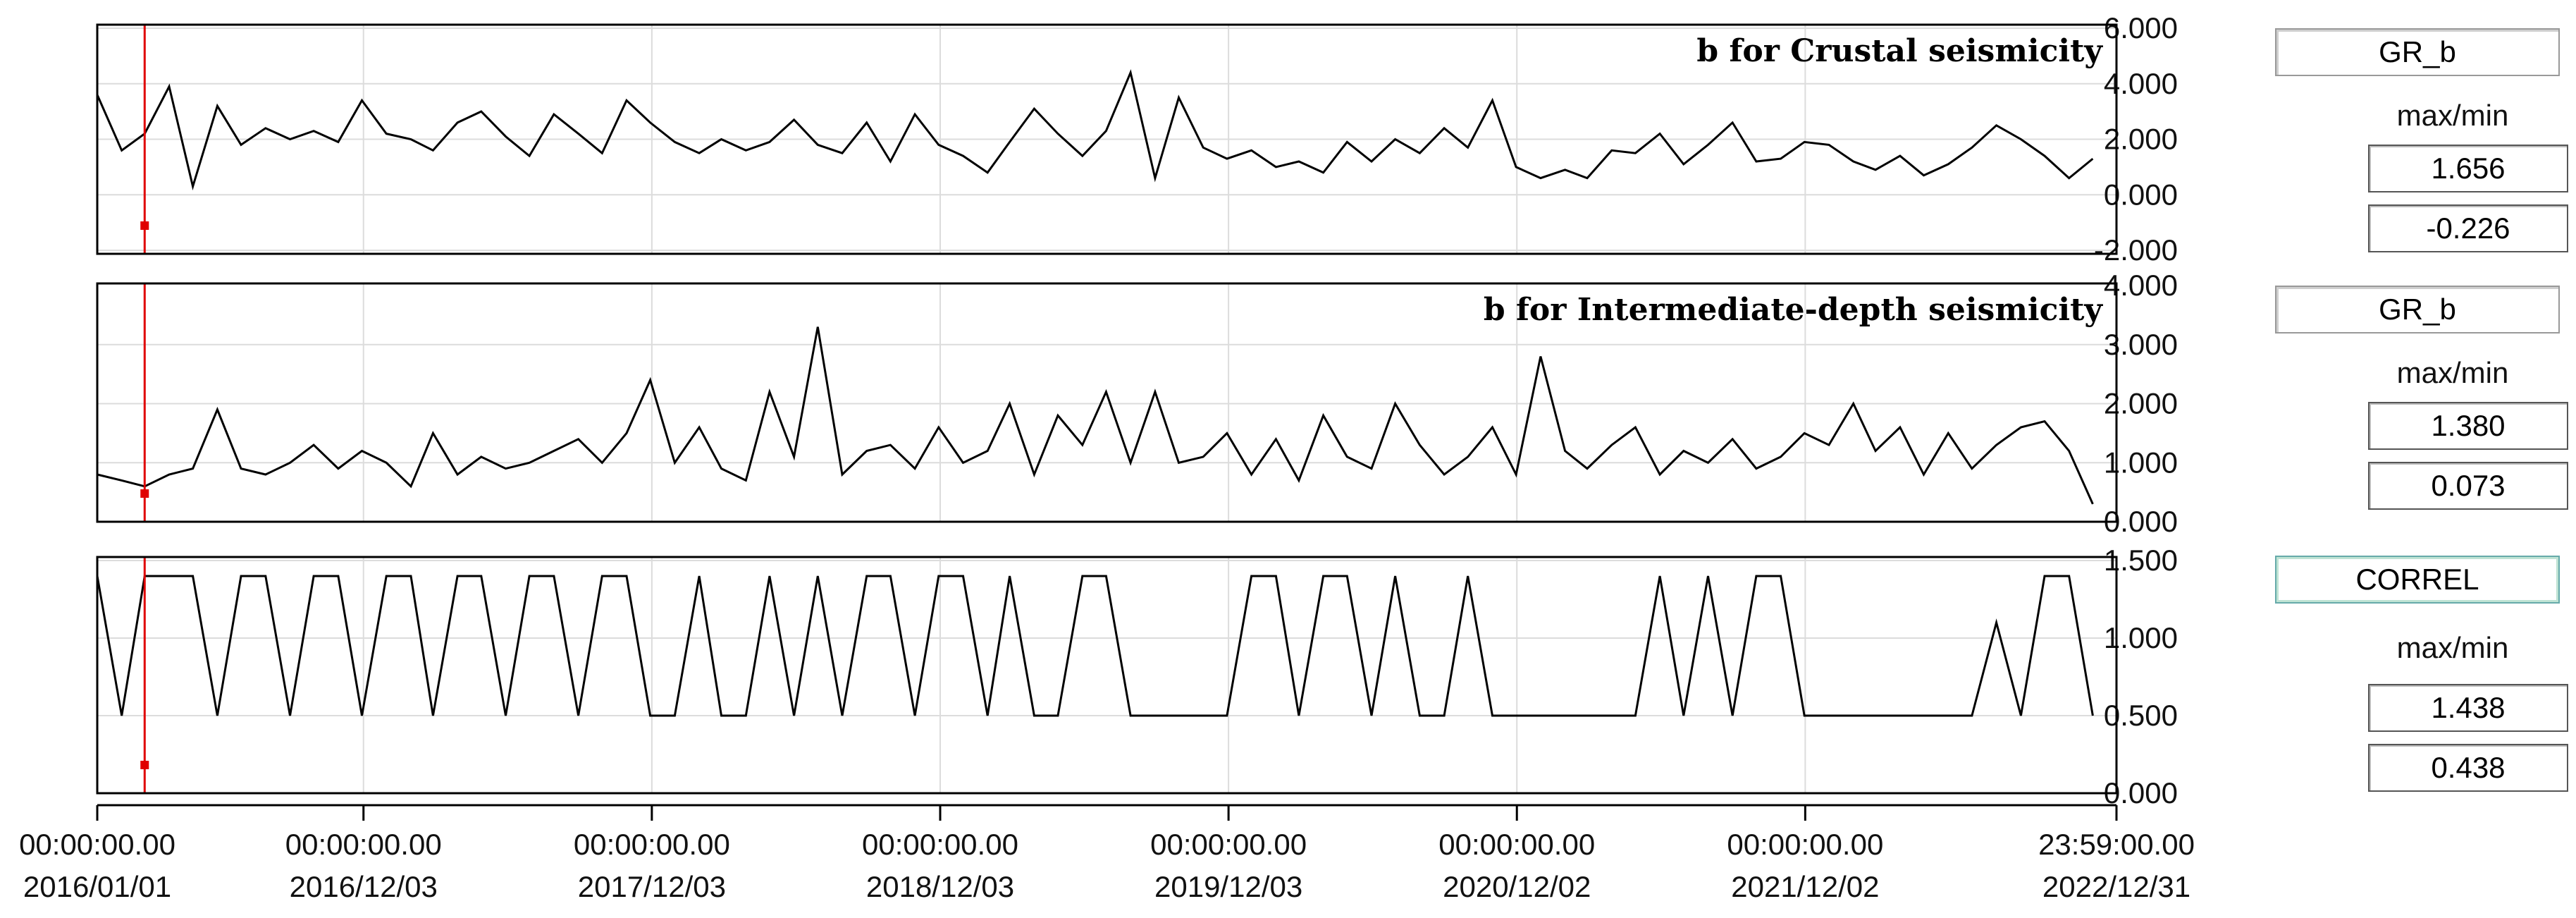 This screenshot has width=2576, height=918. Describe the element at coordinates (2116, 886) in the screenshot. I see `x-tick-date-label: 2022/12/31` at that location.